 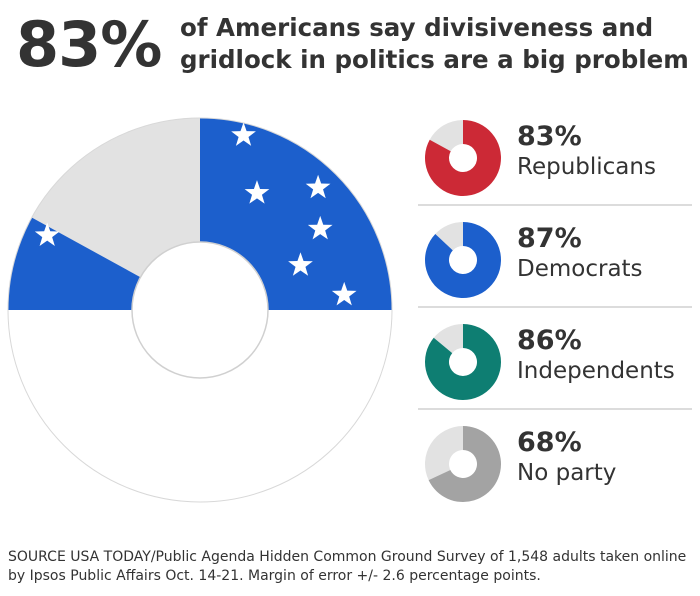 I want to click on independents-percent: 86%, so click(x=549, y=340).